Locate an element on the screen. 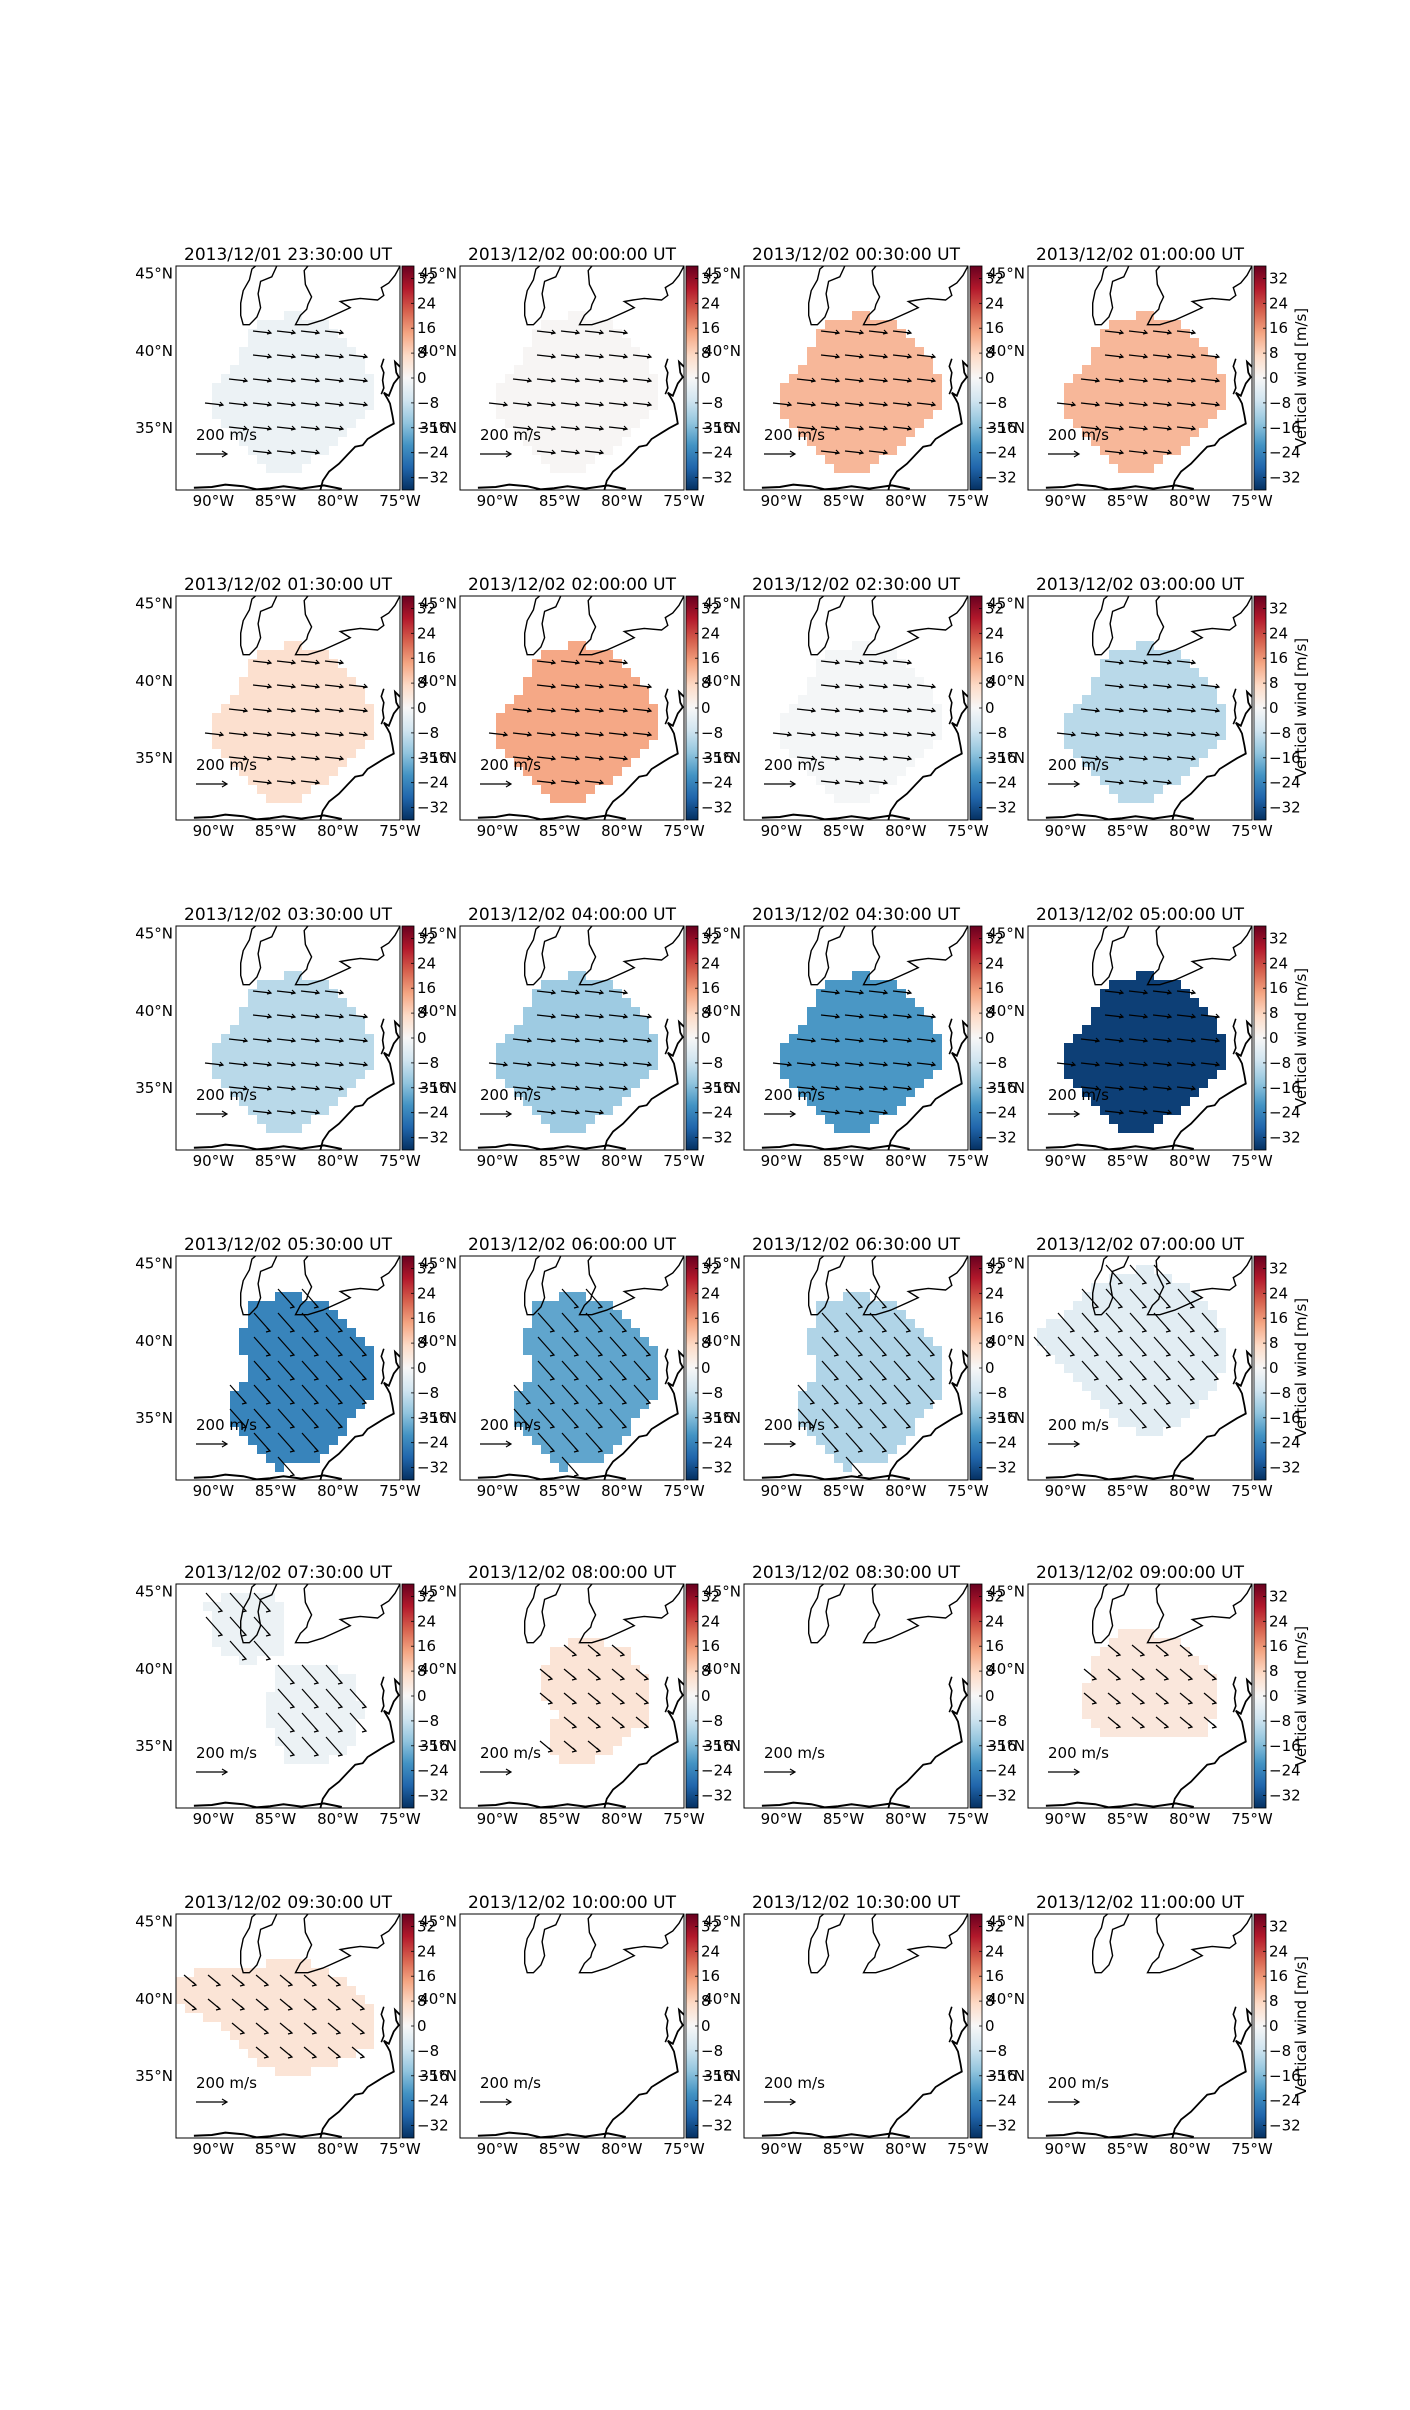 This screenshot has width=1410, height=2410. great-lakes-coast is located at coordinates (347, 626).